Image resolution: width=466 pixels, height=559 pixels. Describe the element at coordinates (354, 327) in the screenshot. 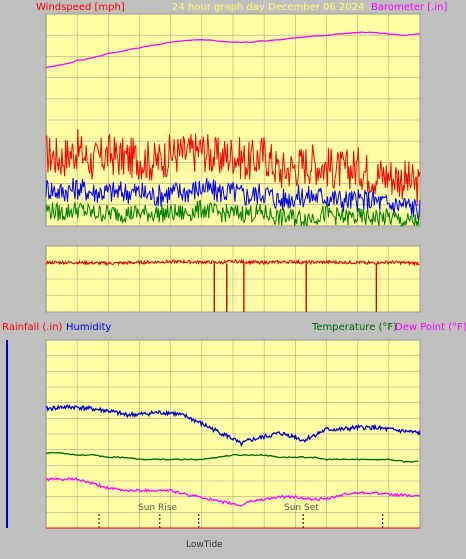

I see `temperature-axis-title: Temperature (°F)` at that location.